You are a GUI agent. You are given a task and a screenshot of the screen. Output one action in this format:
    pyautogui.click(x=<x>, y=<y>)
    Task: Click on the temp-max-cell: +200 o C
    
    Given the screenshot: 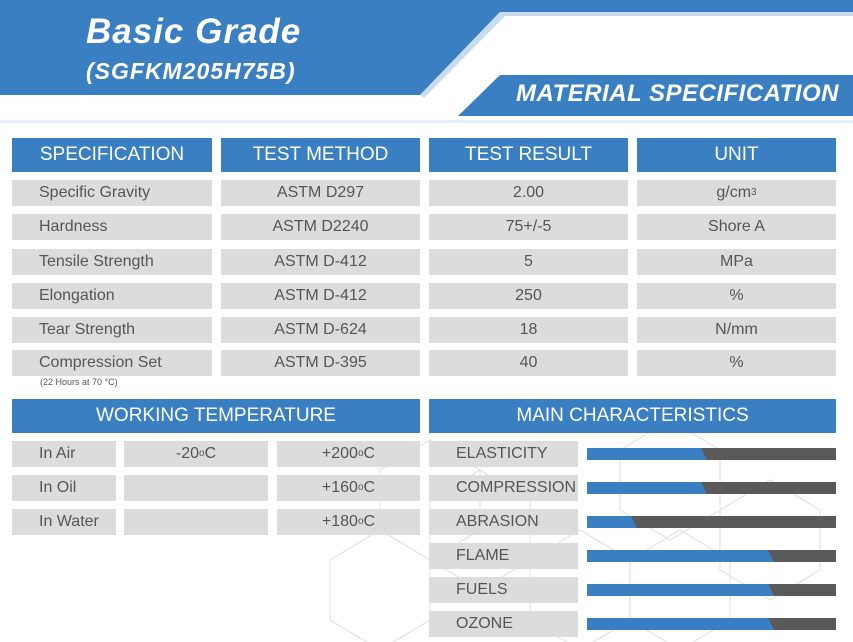 What is the action you would take?
    pyautogui.click(x=348, y=454)
    